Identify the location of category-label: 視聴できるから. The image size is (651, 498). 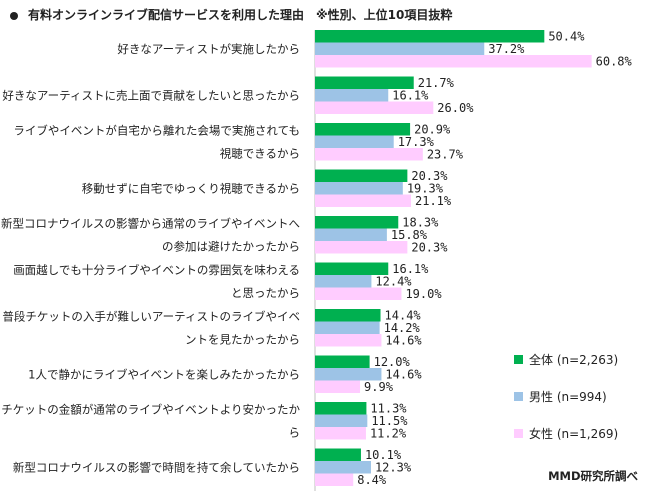
(260, 153).